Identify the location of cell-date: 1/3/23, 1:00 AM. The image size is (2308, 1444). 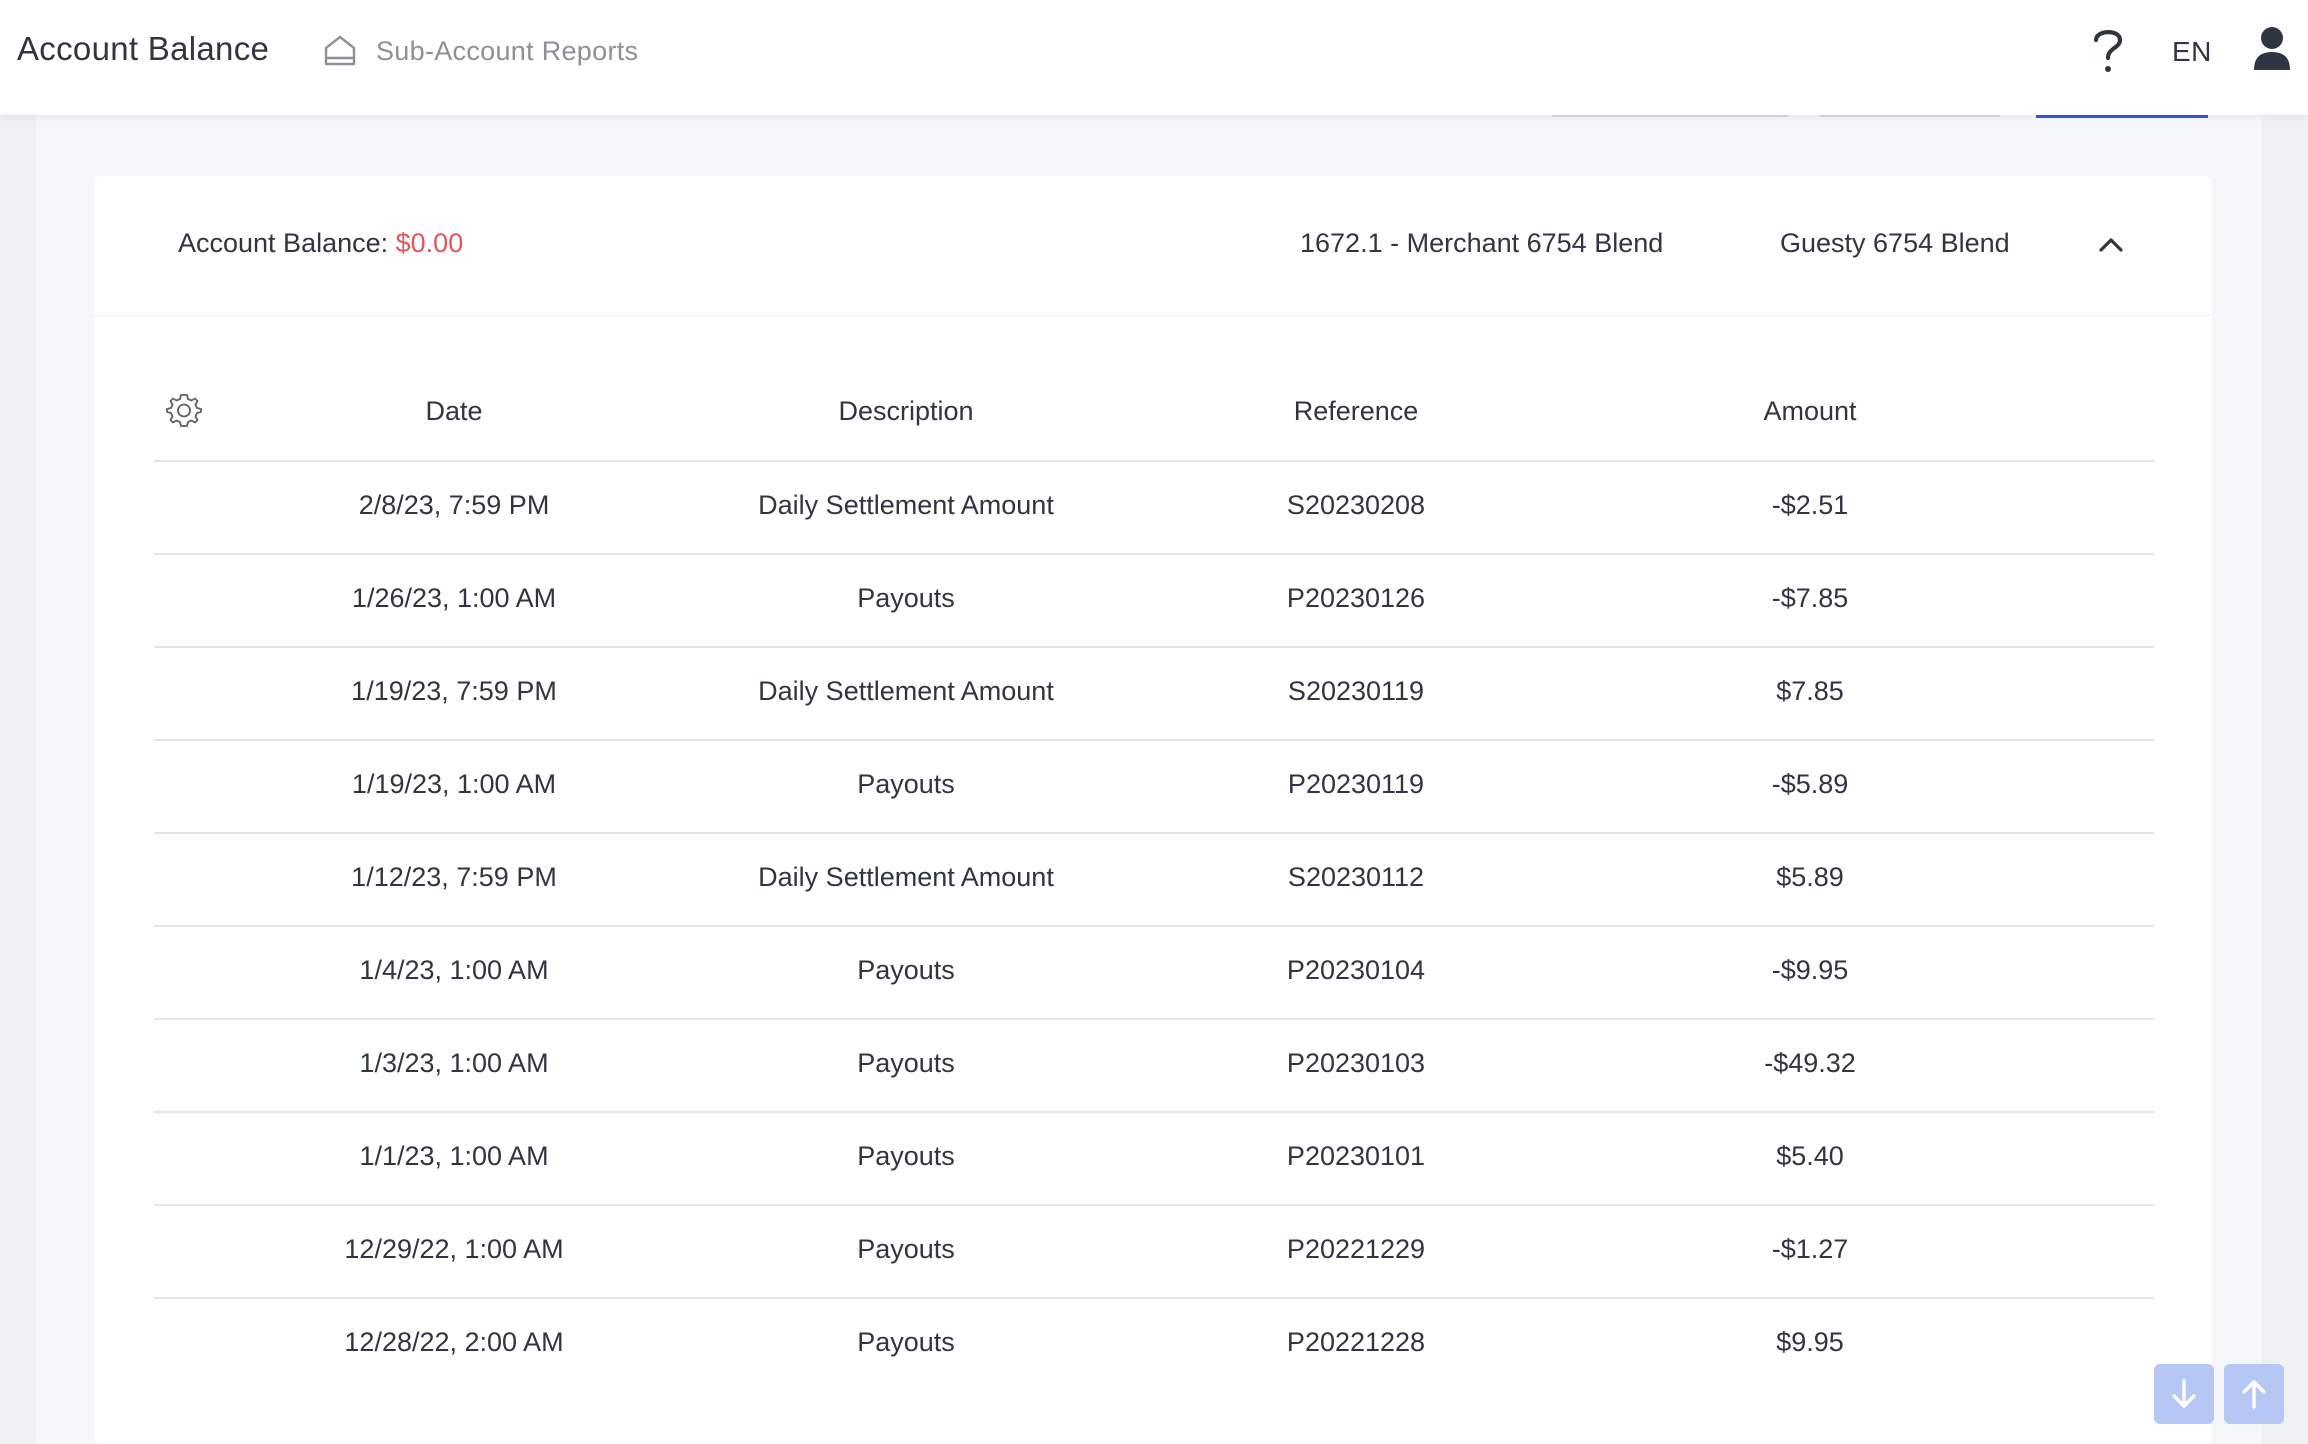
(454, 1063).